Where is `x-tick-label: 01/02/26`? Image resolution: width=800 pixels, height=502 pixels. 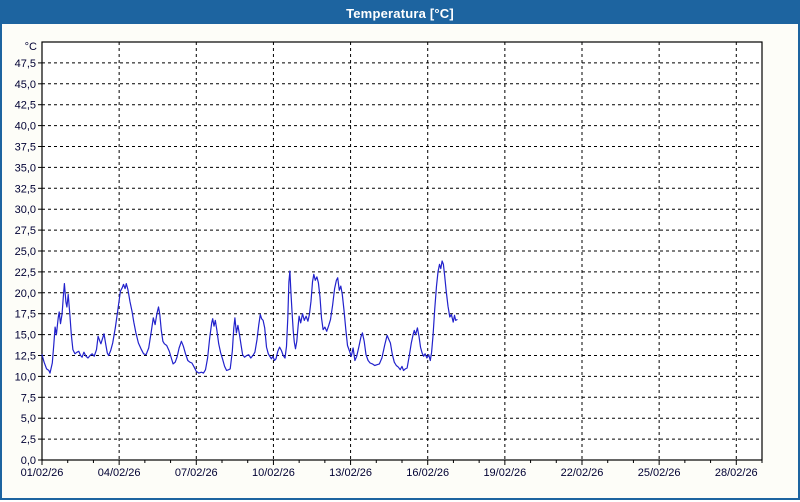 x-tick-label: 01/02/26 is located at coordinates (42, 473).